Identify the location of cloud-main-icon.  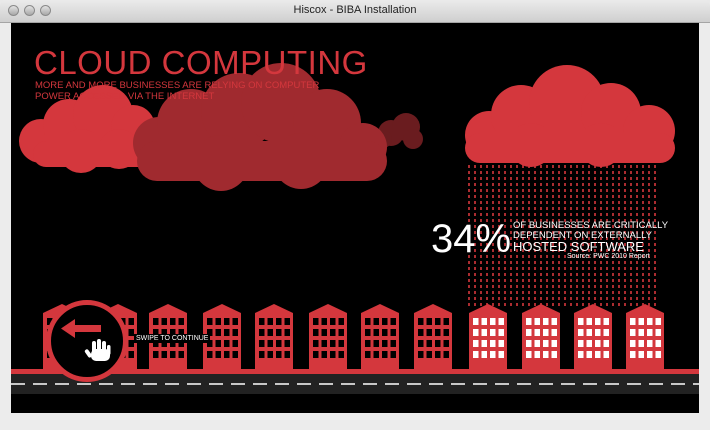
(260, 127).